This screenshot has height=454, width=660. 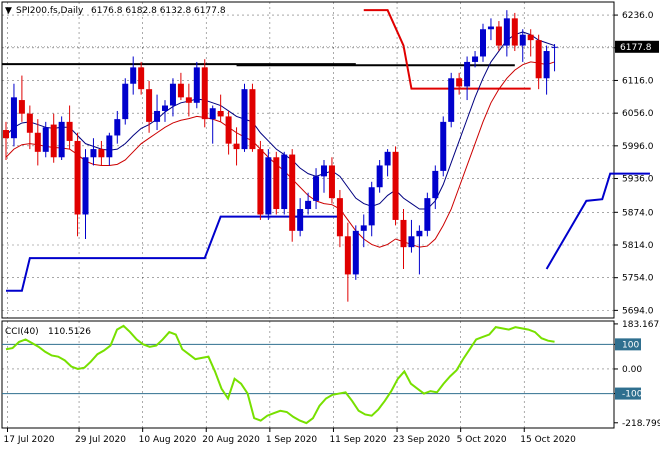 What do you see at coordinates (638, 311) in the screenshot?
I see `price-tick-label: 5694.0` at bounding box center [638, 311].